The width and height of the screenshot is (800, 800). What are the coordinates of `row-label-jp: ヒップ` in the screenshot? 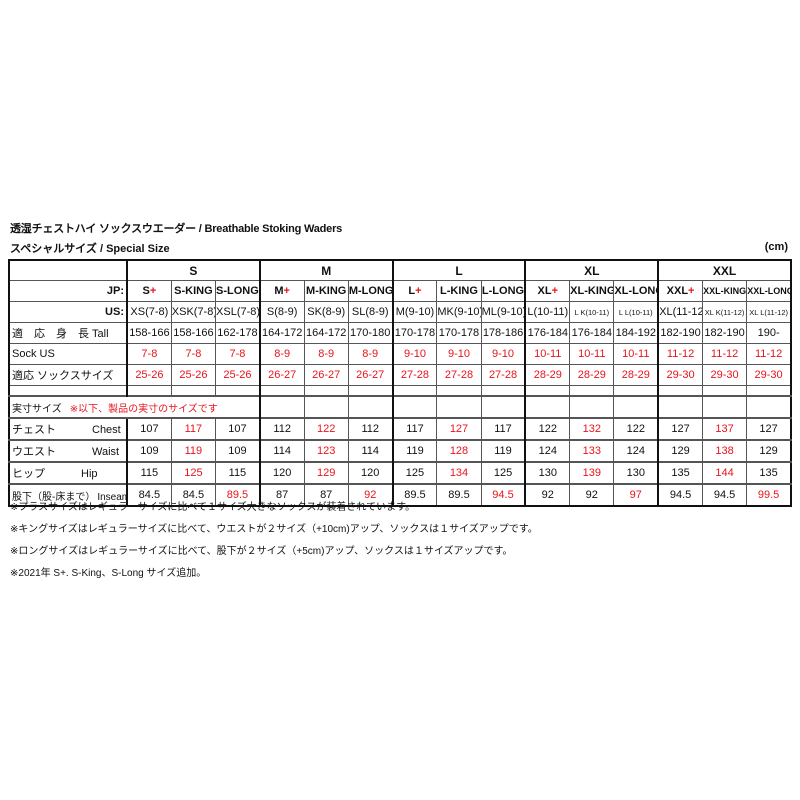 It's located at (28, 474).